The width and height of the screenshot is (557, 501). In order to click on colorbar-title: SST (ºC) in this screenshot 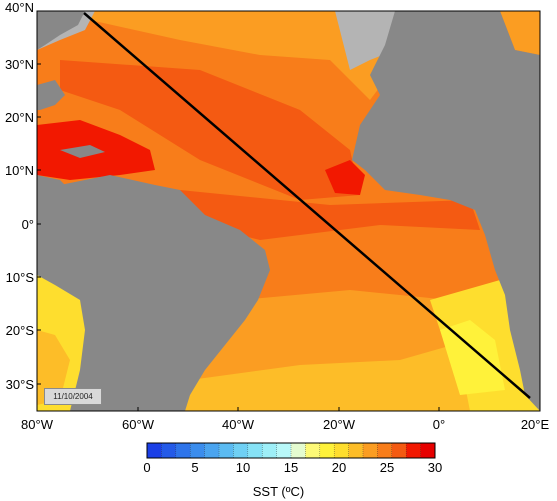, I will do `click(278, 491)`.